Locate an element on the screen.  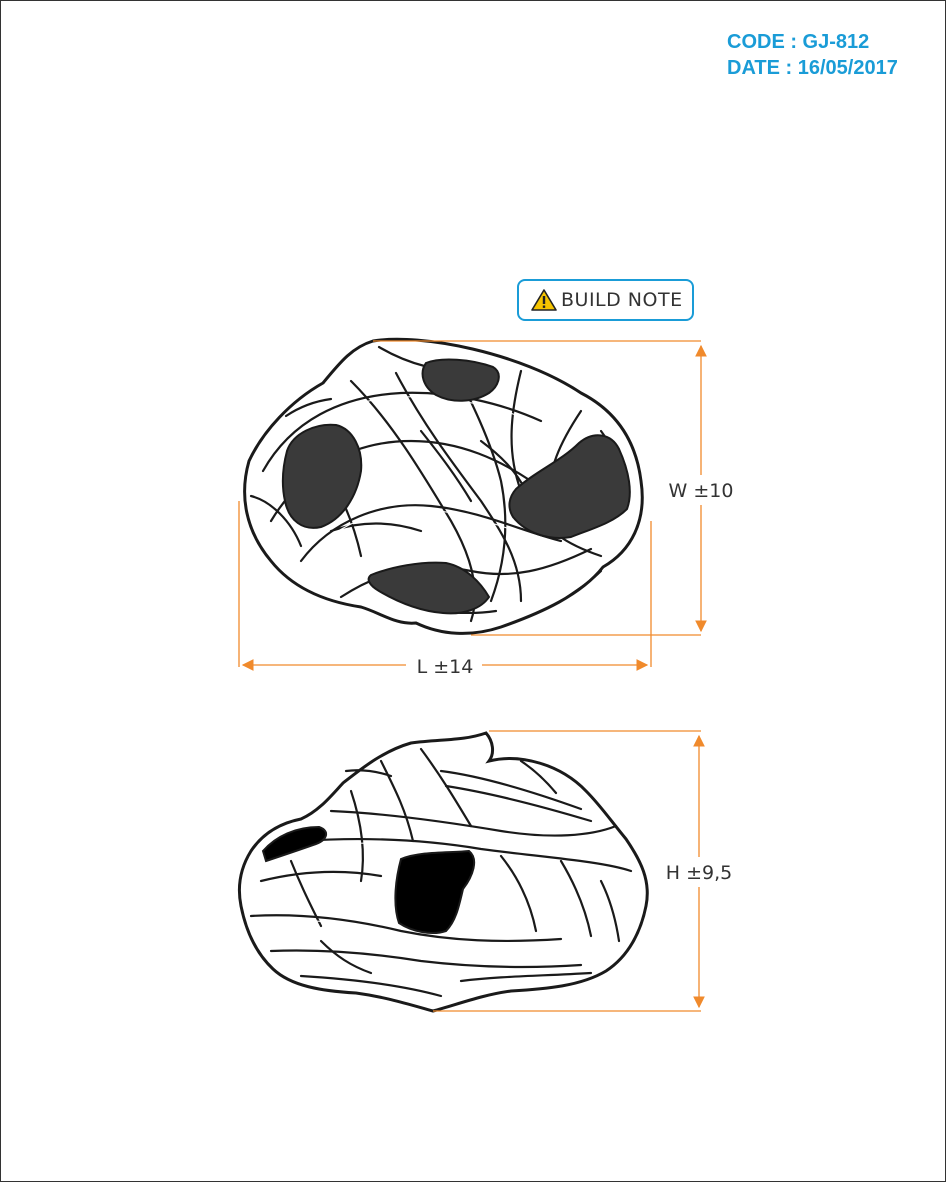
spec-date: DATE : 16/05/2017 is located at coordinates (812, 68).